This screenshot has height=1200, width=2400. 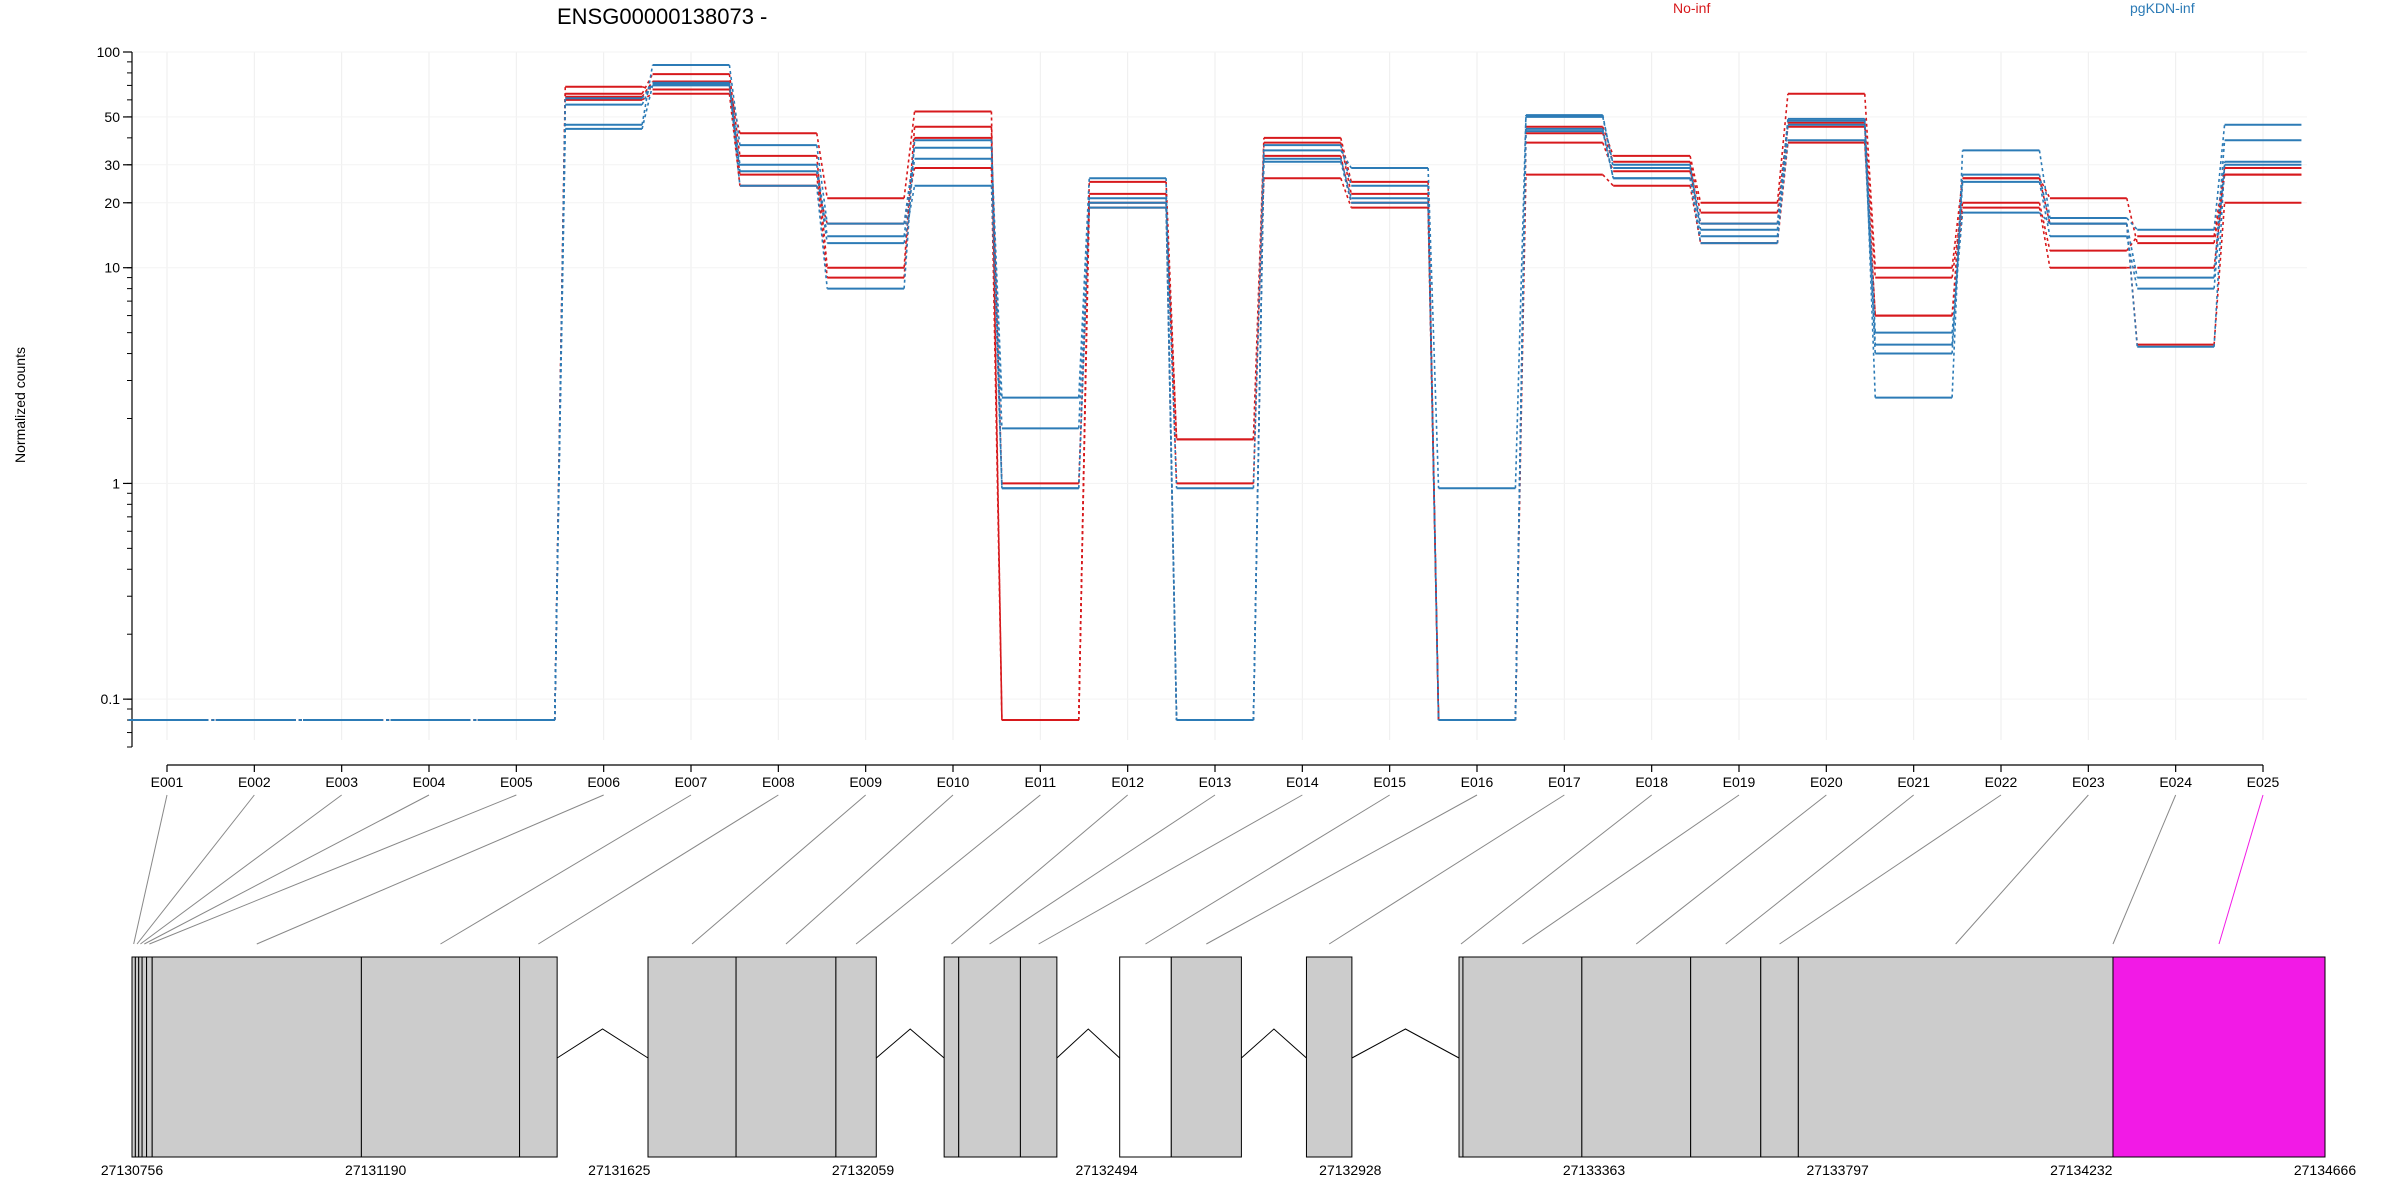 I want to click on exon-box-e022, so click(x=1779, y=1057).